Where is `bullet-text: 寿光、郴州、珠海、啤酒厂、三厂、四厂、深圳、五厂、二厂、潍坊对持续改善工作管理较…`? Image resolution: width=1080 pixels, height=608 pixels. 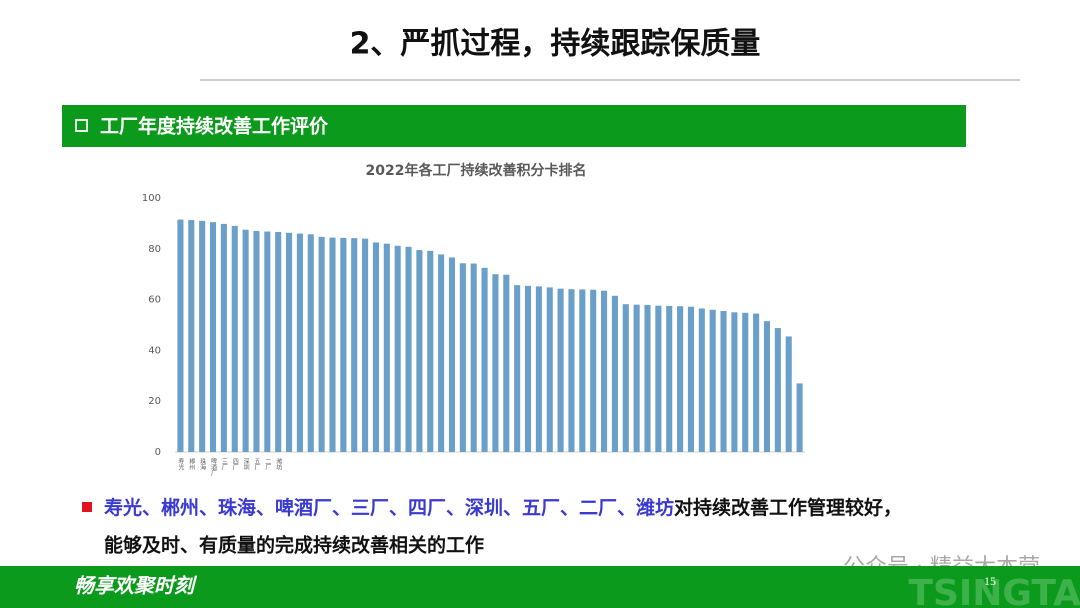 bullet-text: 寿光、郴州、珠海、啤酒厂、三厂、四厂、深圳、五厂、二厂、潍坊对持续改善工作管理较… is located at coordinates (503, 507).